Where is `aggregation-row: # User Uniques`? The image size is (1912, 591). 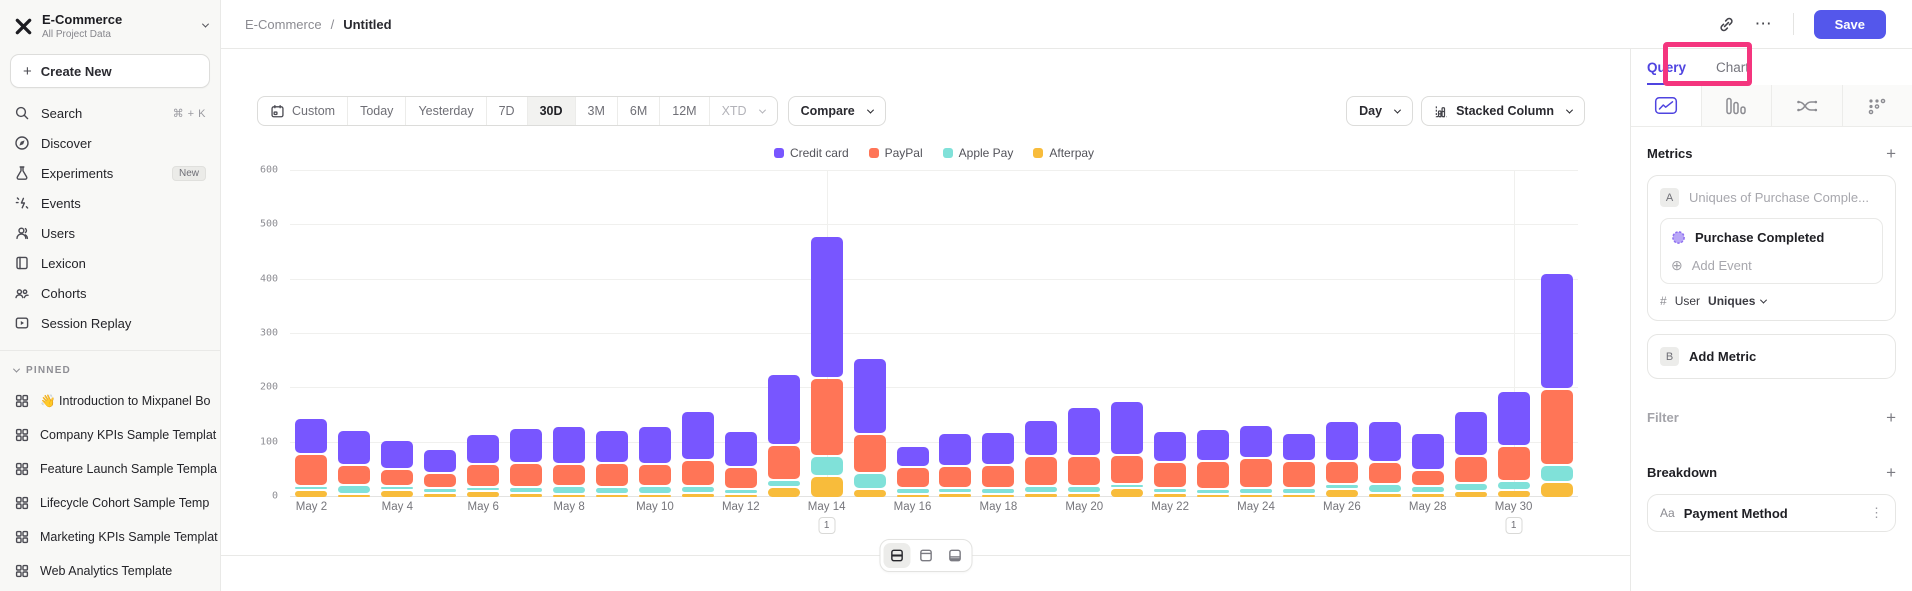
aggregation-row: # User Uniques is located at coordinates (1771, 301).